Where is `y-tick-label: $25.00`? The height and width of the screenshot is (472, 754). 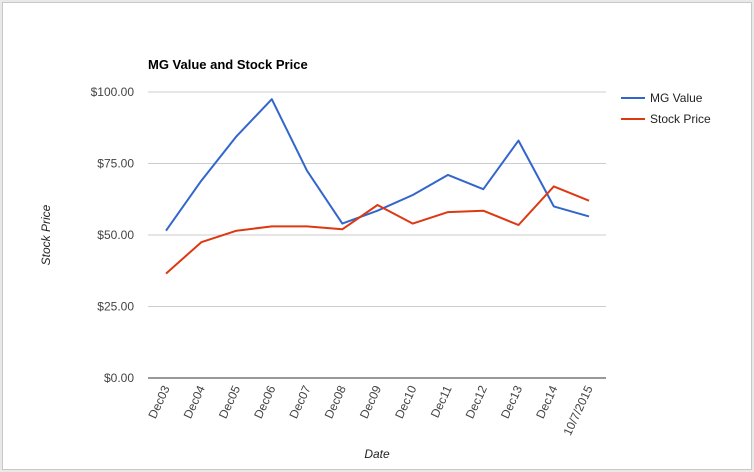 y-tick-label: $25.00 is located at coordinates (115, 307).